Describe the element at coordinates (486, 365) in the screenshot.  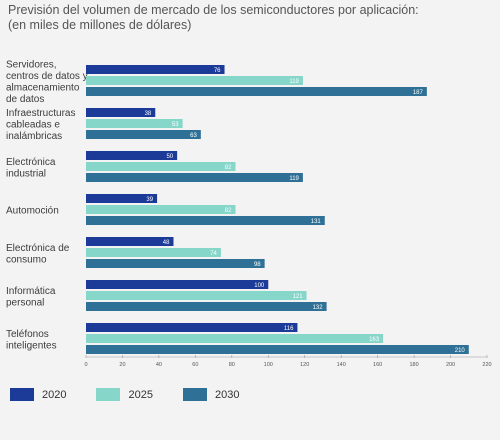
I see `x-tick-label: 220` at that location.